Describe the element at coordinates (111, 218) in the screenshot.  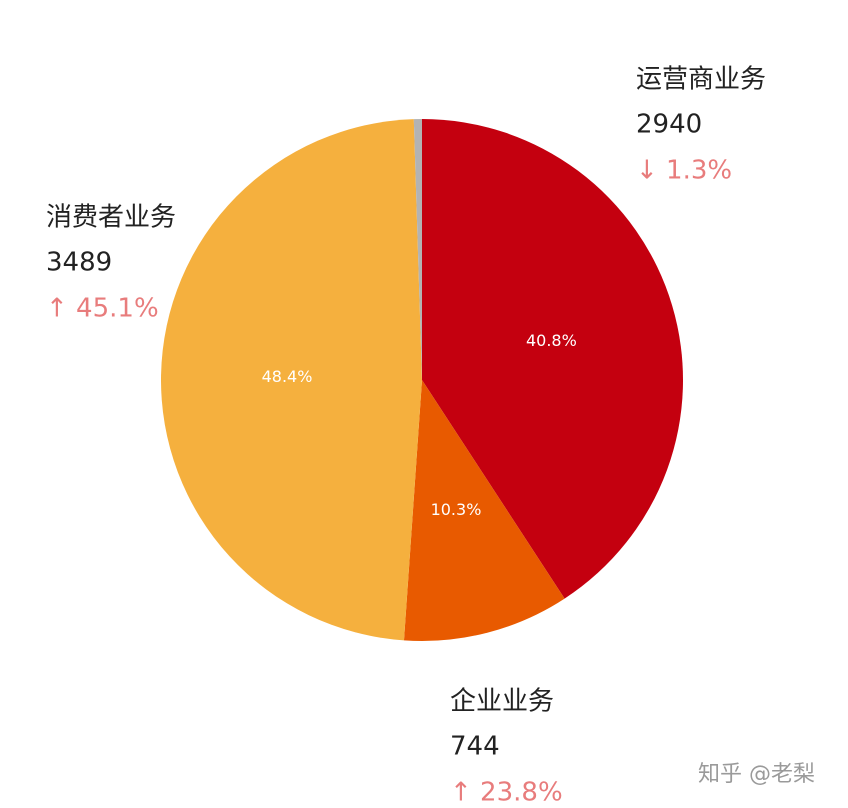
I see `category-label: 消费者业务` at that location.